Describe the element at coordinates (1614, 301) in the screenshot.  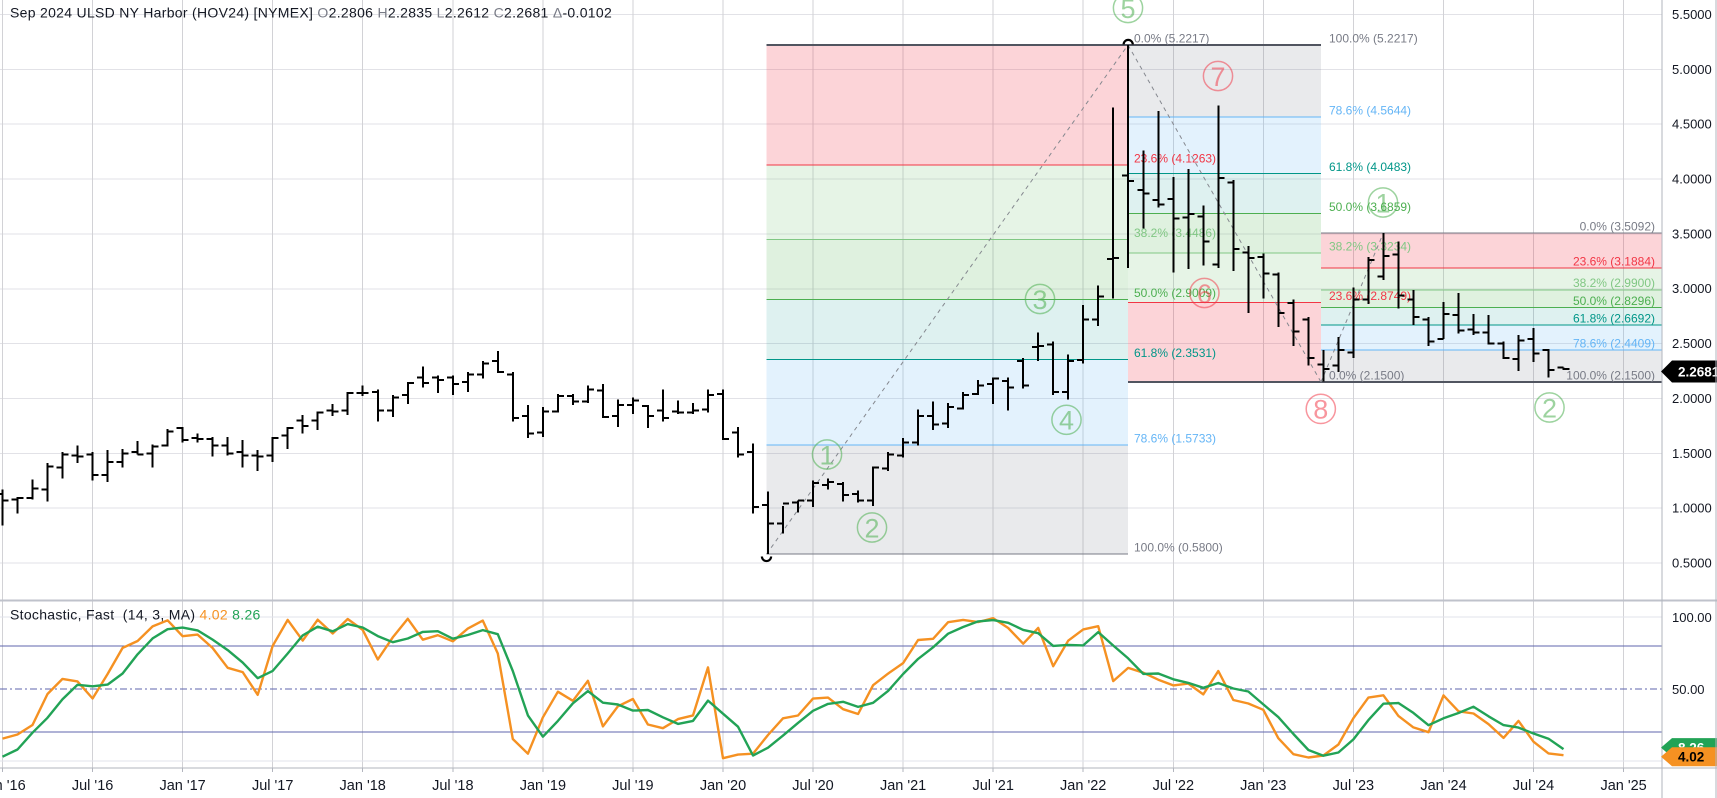
I see `svg-text: 50.0% (2.8296)` at that location.